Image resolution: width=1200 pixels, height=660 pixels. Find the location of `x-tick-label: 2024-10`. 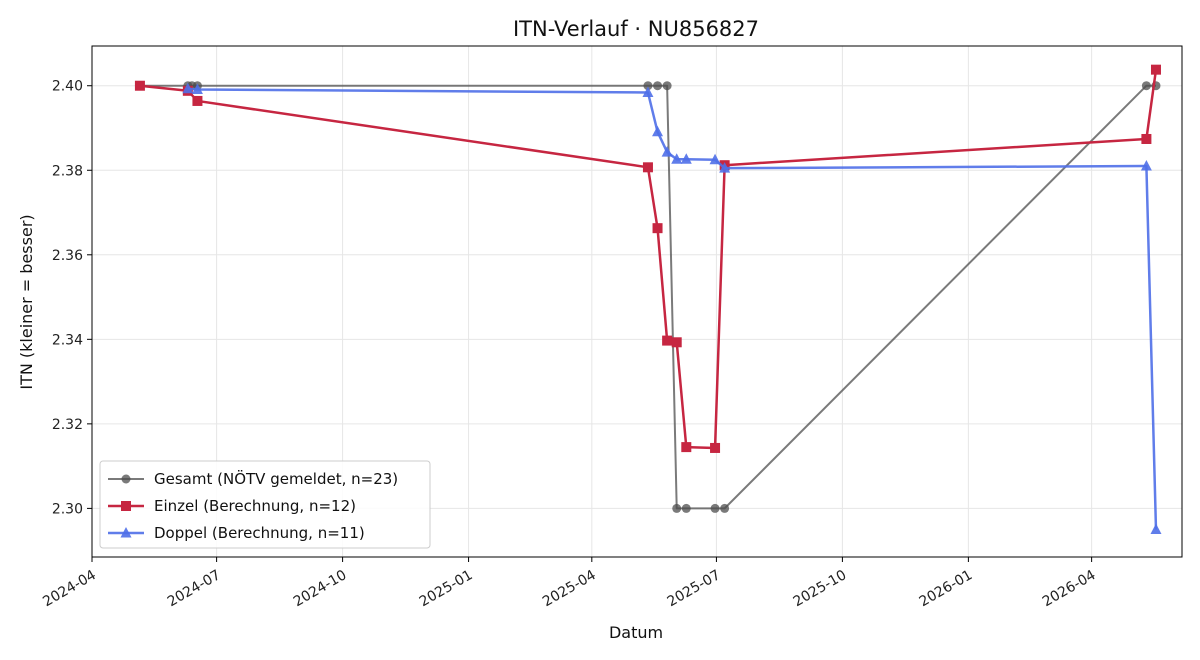

x-tick-label: 2024-10 is located at coordinates (320, 588).